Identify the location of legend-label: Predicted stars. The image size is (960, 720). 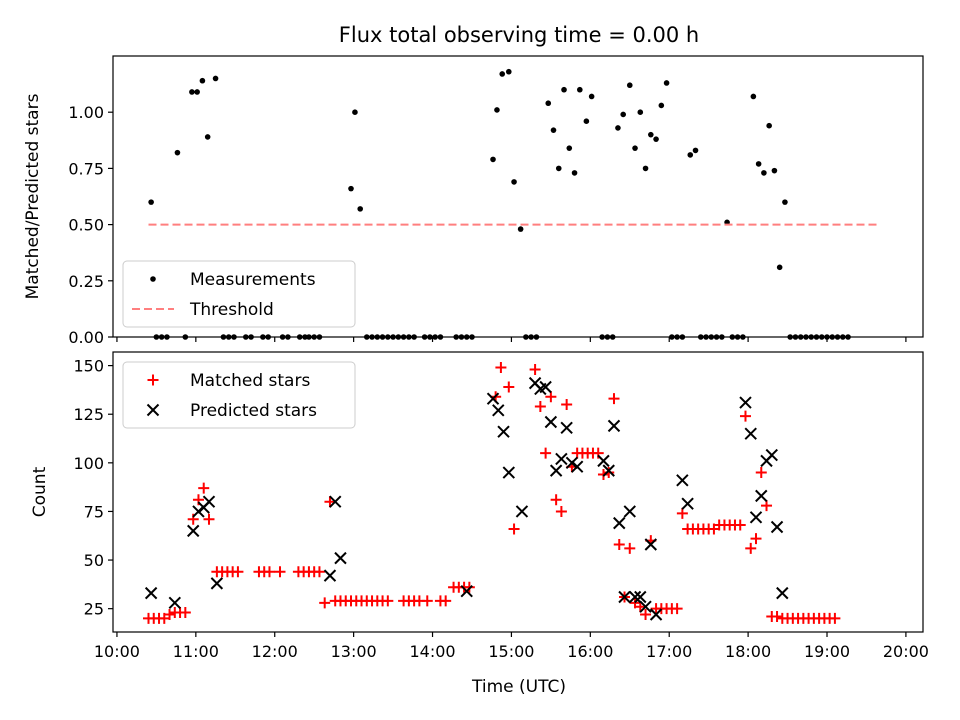
(253, 411).